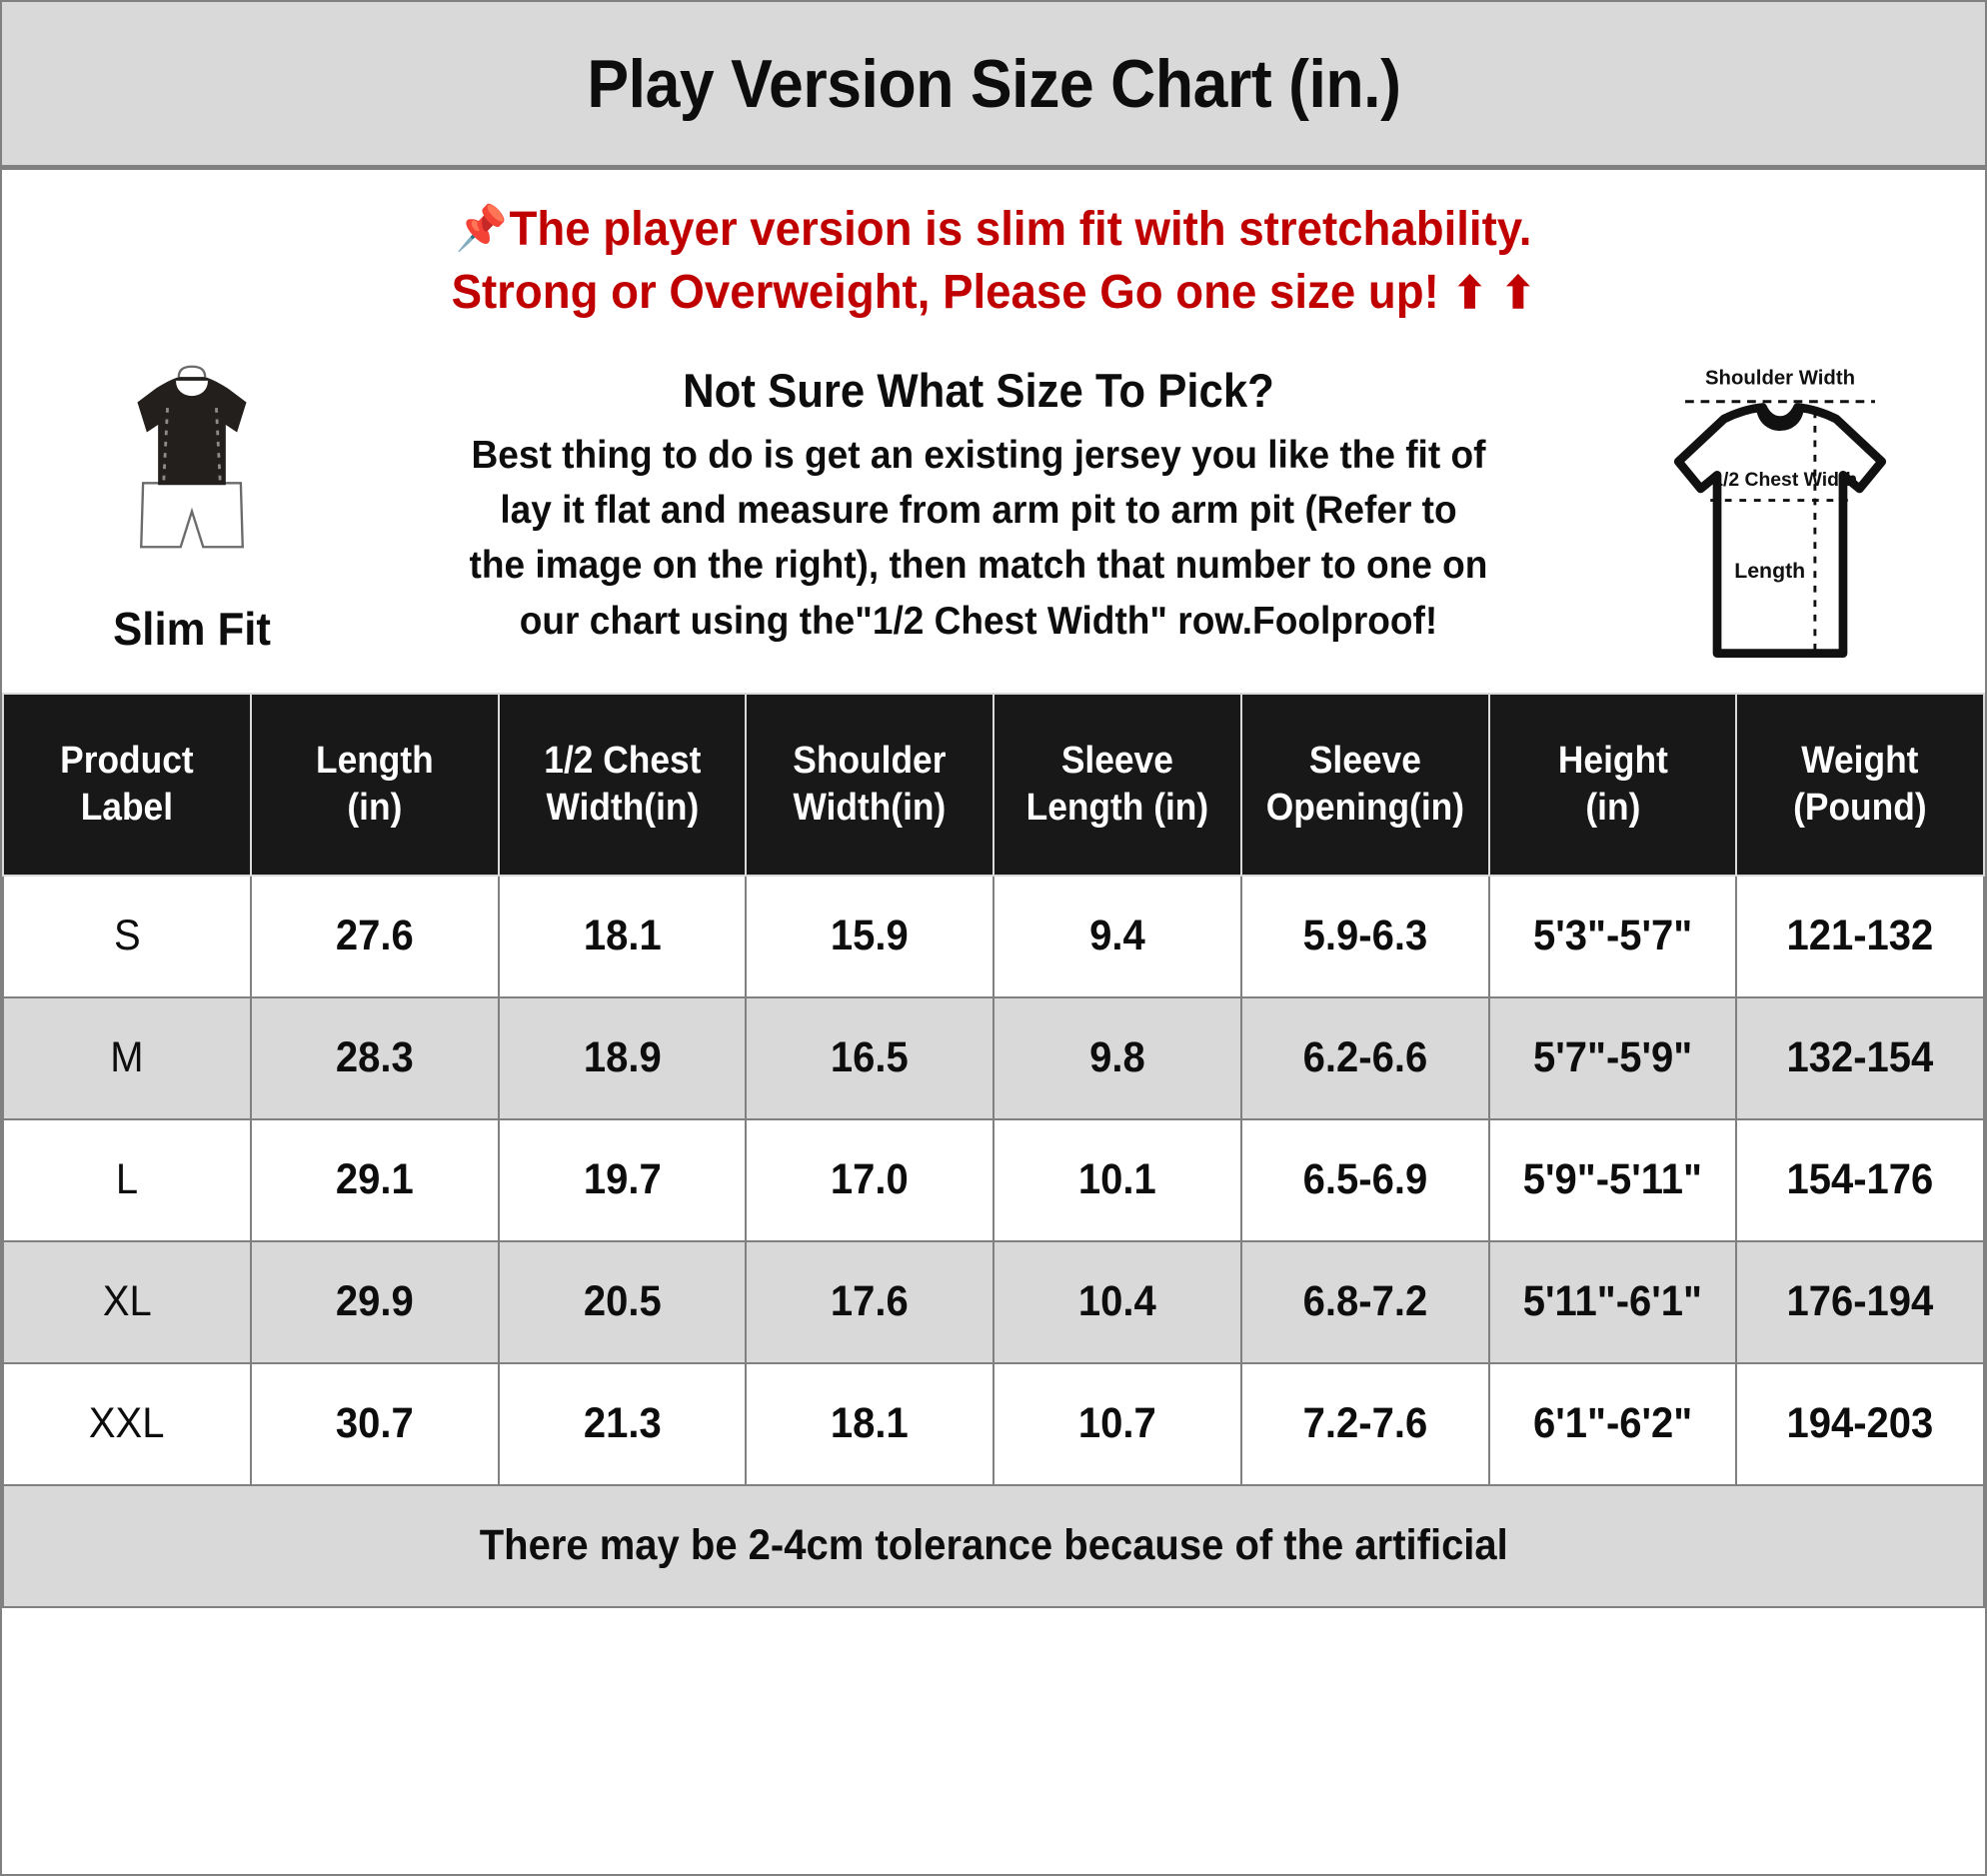  Describe the element at coordinates (622, 1179) in the screenshot. I see `cell-half-chest-width: 19.7` at that location.